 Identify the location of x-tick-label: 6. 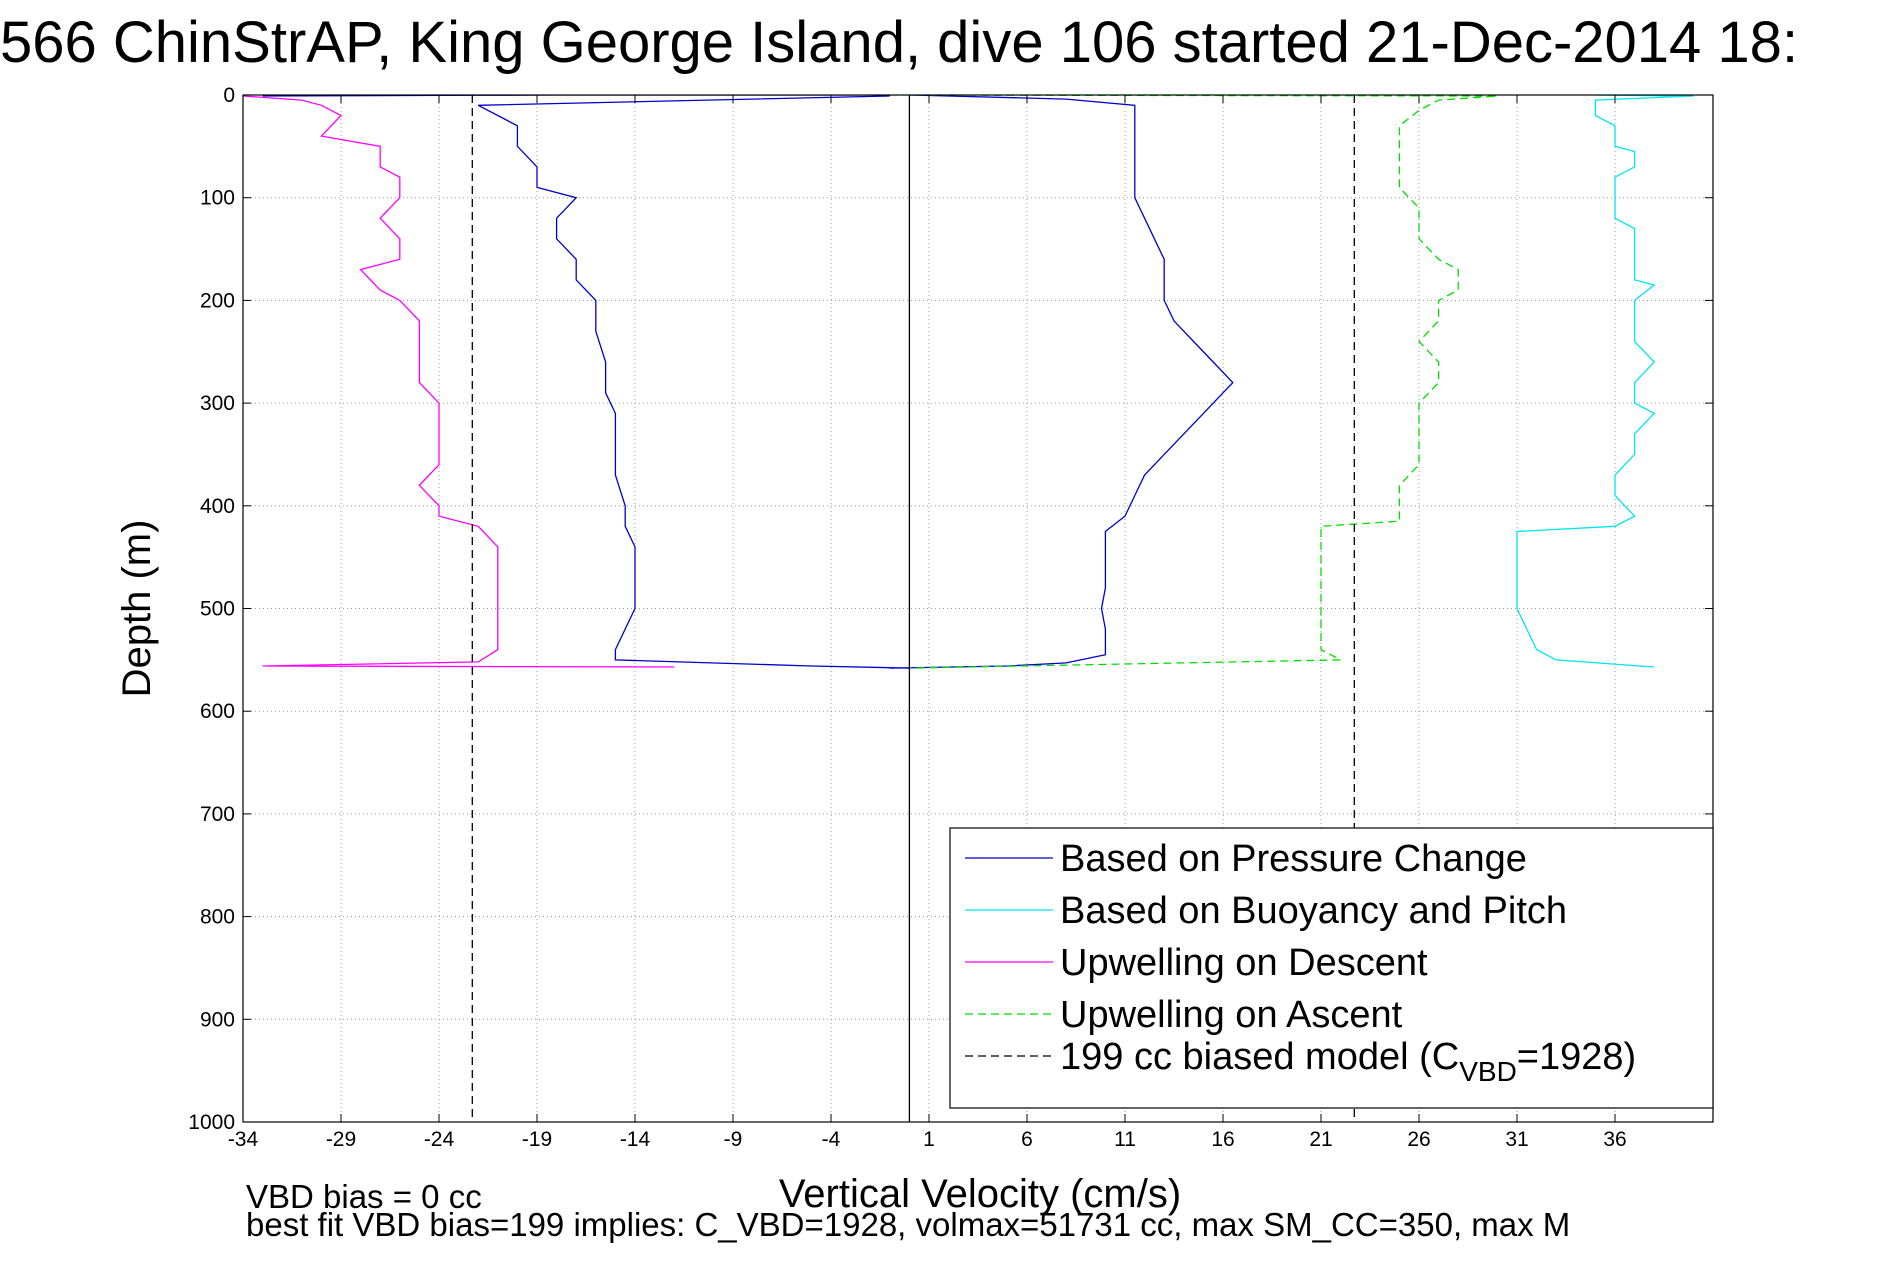
(1027, 1139).